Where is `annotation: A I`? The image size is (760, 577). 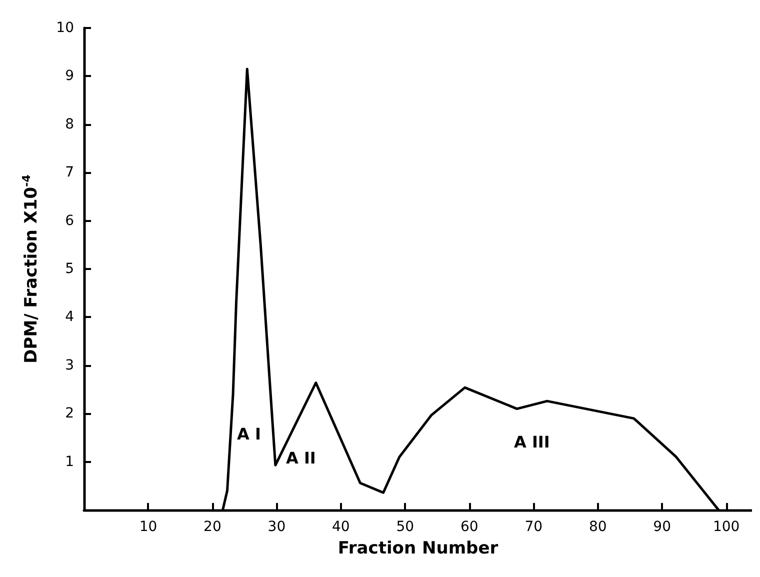
annotation: A I is located at coordinates (249, 434).